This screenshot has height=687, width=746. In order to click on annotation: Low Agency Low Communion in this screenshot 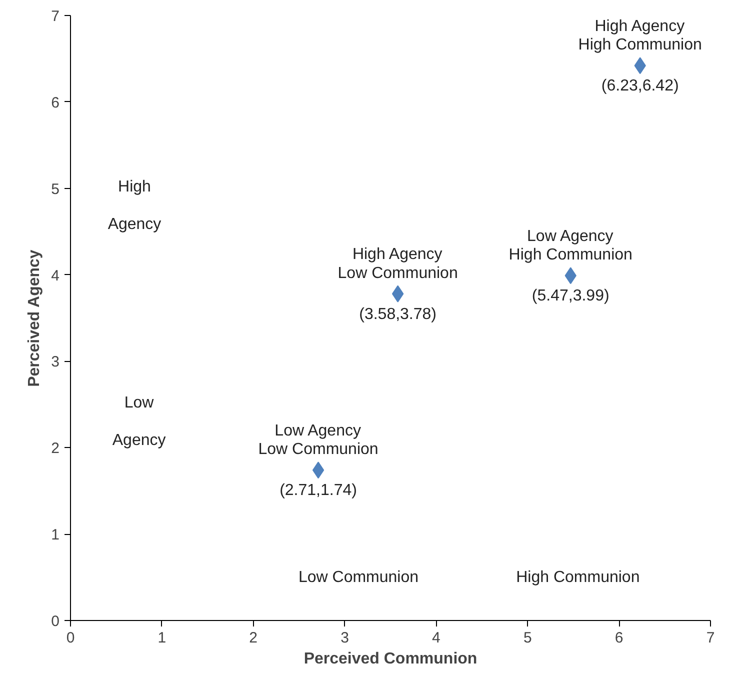, I will do `click(318, 440)`.